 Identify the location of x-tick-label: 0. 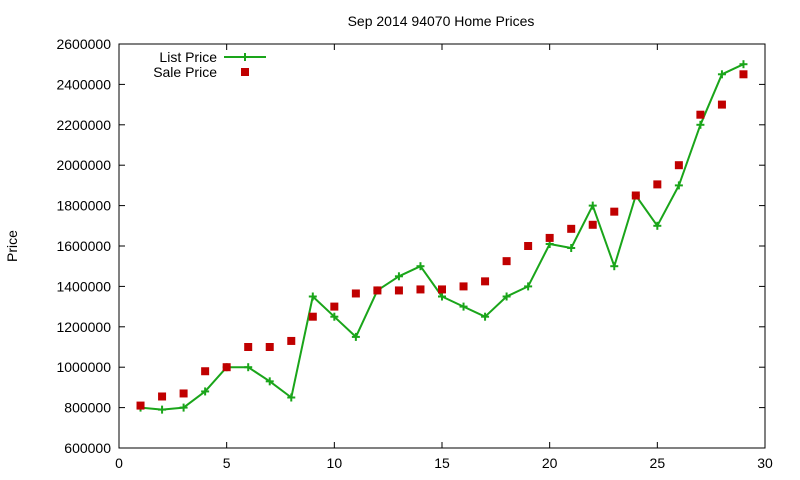
(119, 463).